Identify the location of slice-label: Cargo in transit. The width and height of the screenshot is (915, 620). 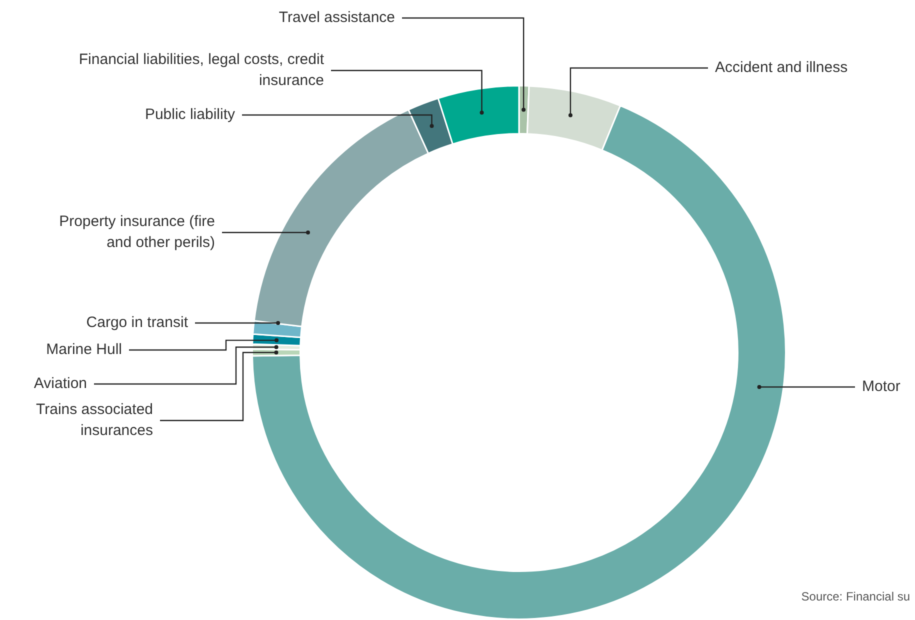
(137, 323).